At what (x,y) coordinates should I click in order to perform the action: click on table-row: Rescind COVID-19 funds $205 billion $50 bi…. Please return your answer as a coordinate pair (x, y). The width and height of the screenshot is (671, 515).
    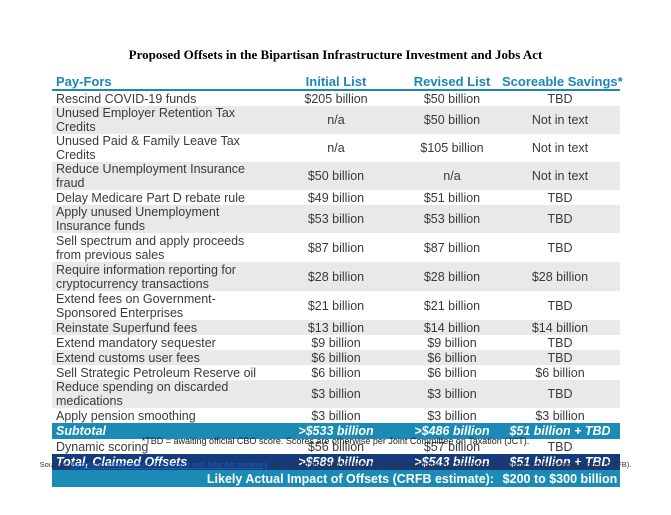
    Looking at the image, I should click on (336, 98).